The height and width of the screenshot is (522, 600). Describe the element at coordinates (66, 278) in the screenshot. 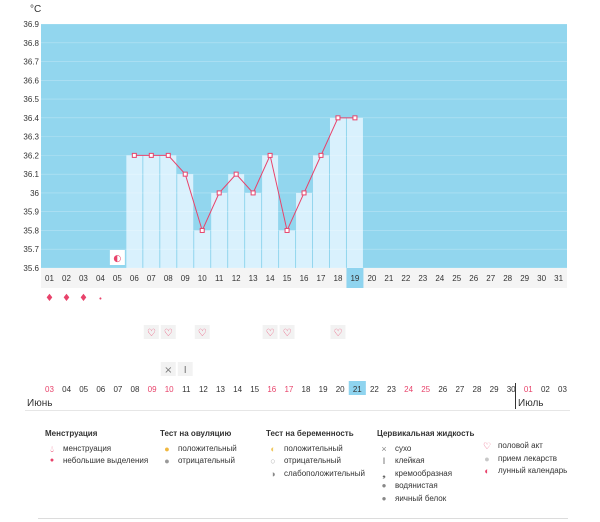

I see `x-tick-label: 02` at that location.